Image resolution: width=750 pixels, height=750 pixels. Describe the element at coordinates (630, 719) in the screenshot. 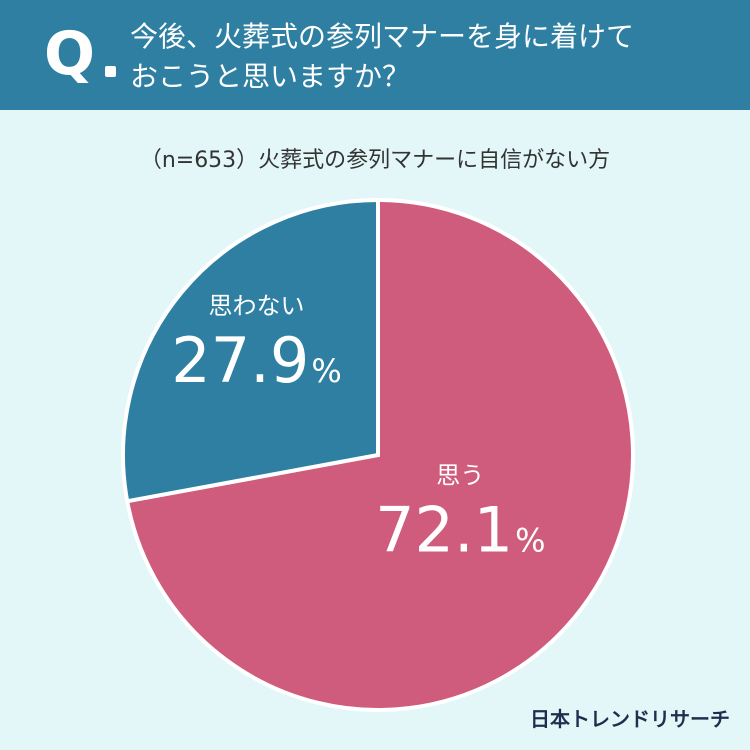

I see `brand-logo: 日本トレンドリサーチ` at that location.